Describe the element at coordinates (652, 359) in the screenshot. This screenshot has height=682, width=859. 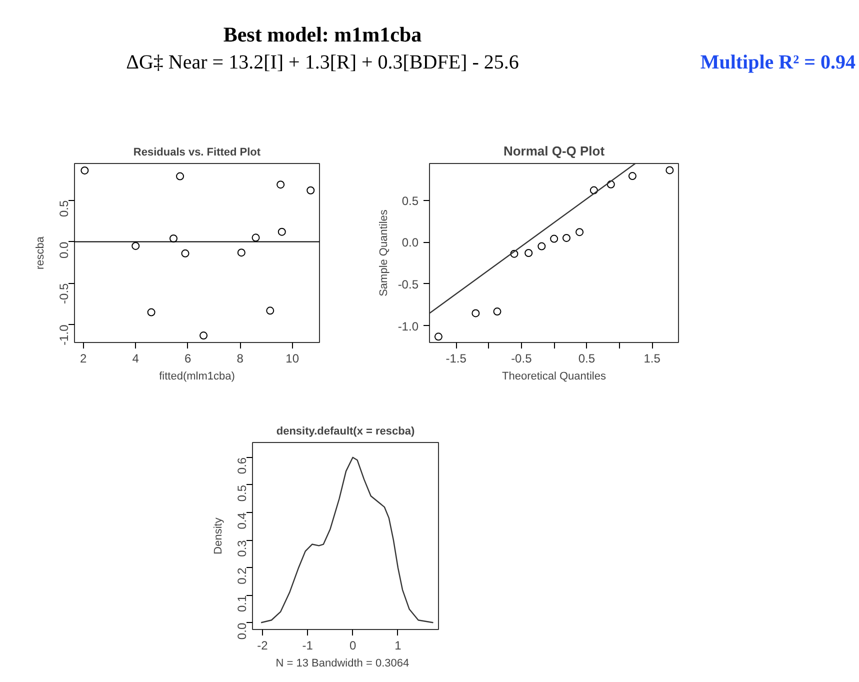
I see `x-tick-label: 1.5` at that location.